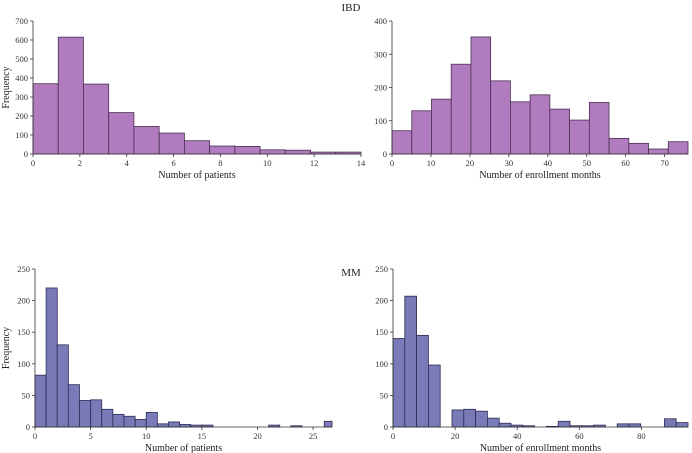 The image size is (692, 453). What do you see at coordinates (314, 163) in the screenshot?
I see `x-tick-label: 12` at bounding box center [314, 163].